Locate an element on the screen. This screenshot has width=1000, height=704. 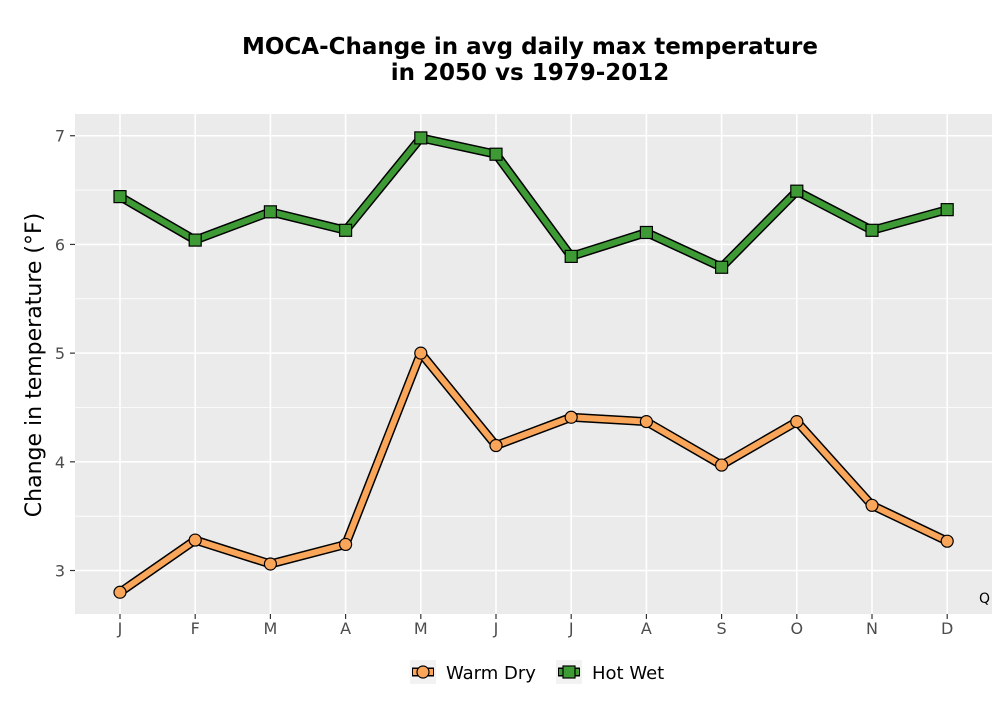
x-tick-label: F is located at coordinates (195, 628).